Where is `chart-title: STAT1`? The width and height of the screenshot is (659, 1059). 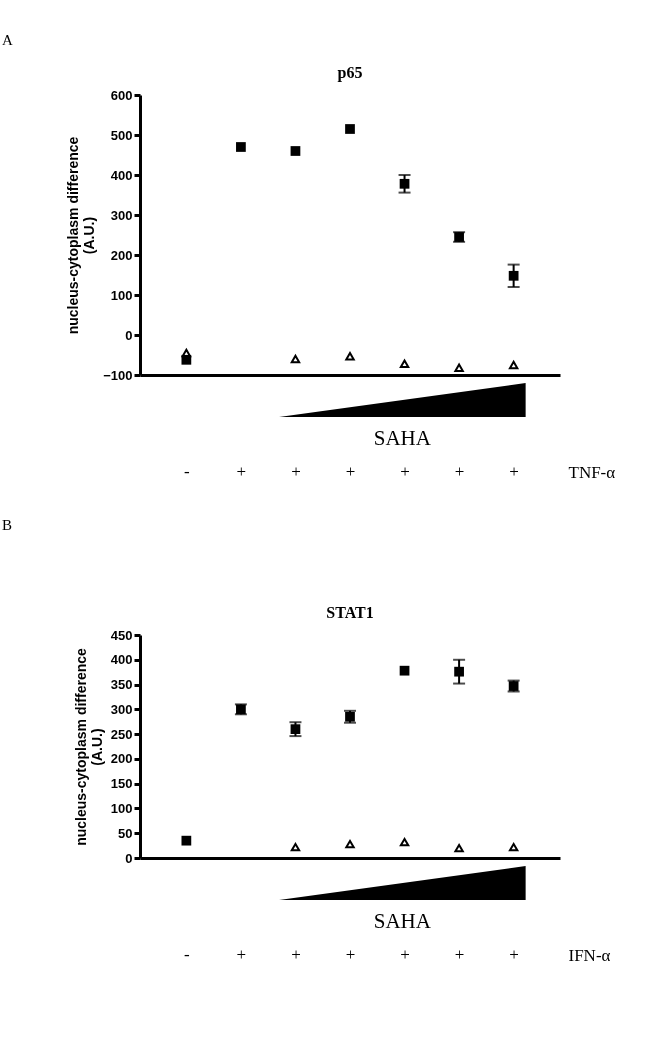
chart-title: STAT1 is located at coordinates (350, 612).